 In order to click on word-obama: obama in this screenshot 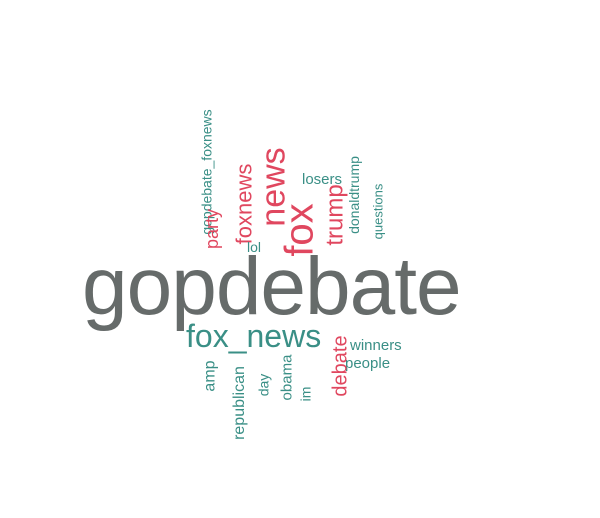, I will do `click(287, 377)`.